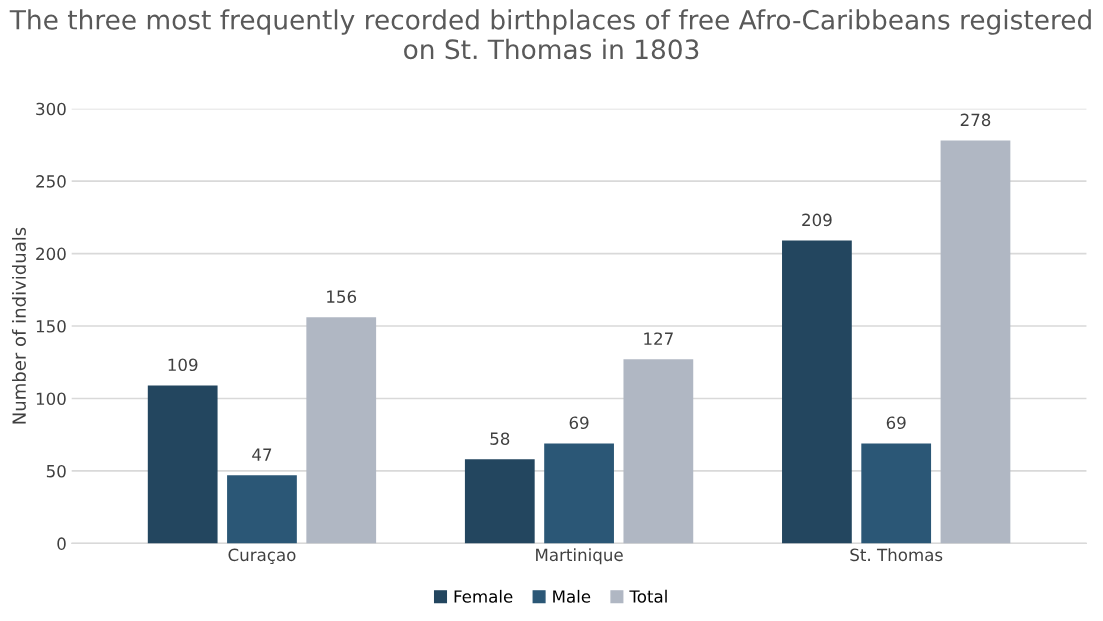  I want to click on x-tick-label: Curaçao, so click(262, 556).